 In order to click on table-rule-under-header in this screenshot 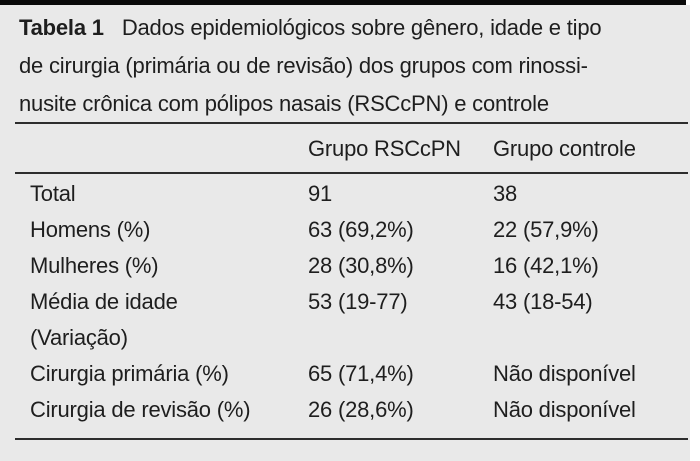, I will do `click(351, 173)`.